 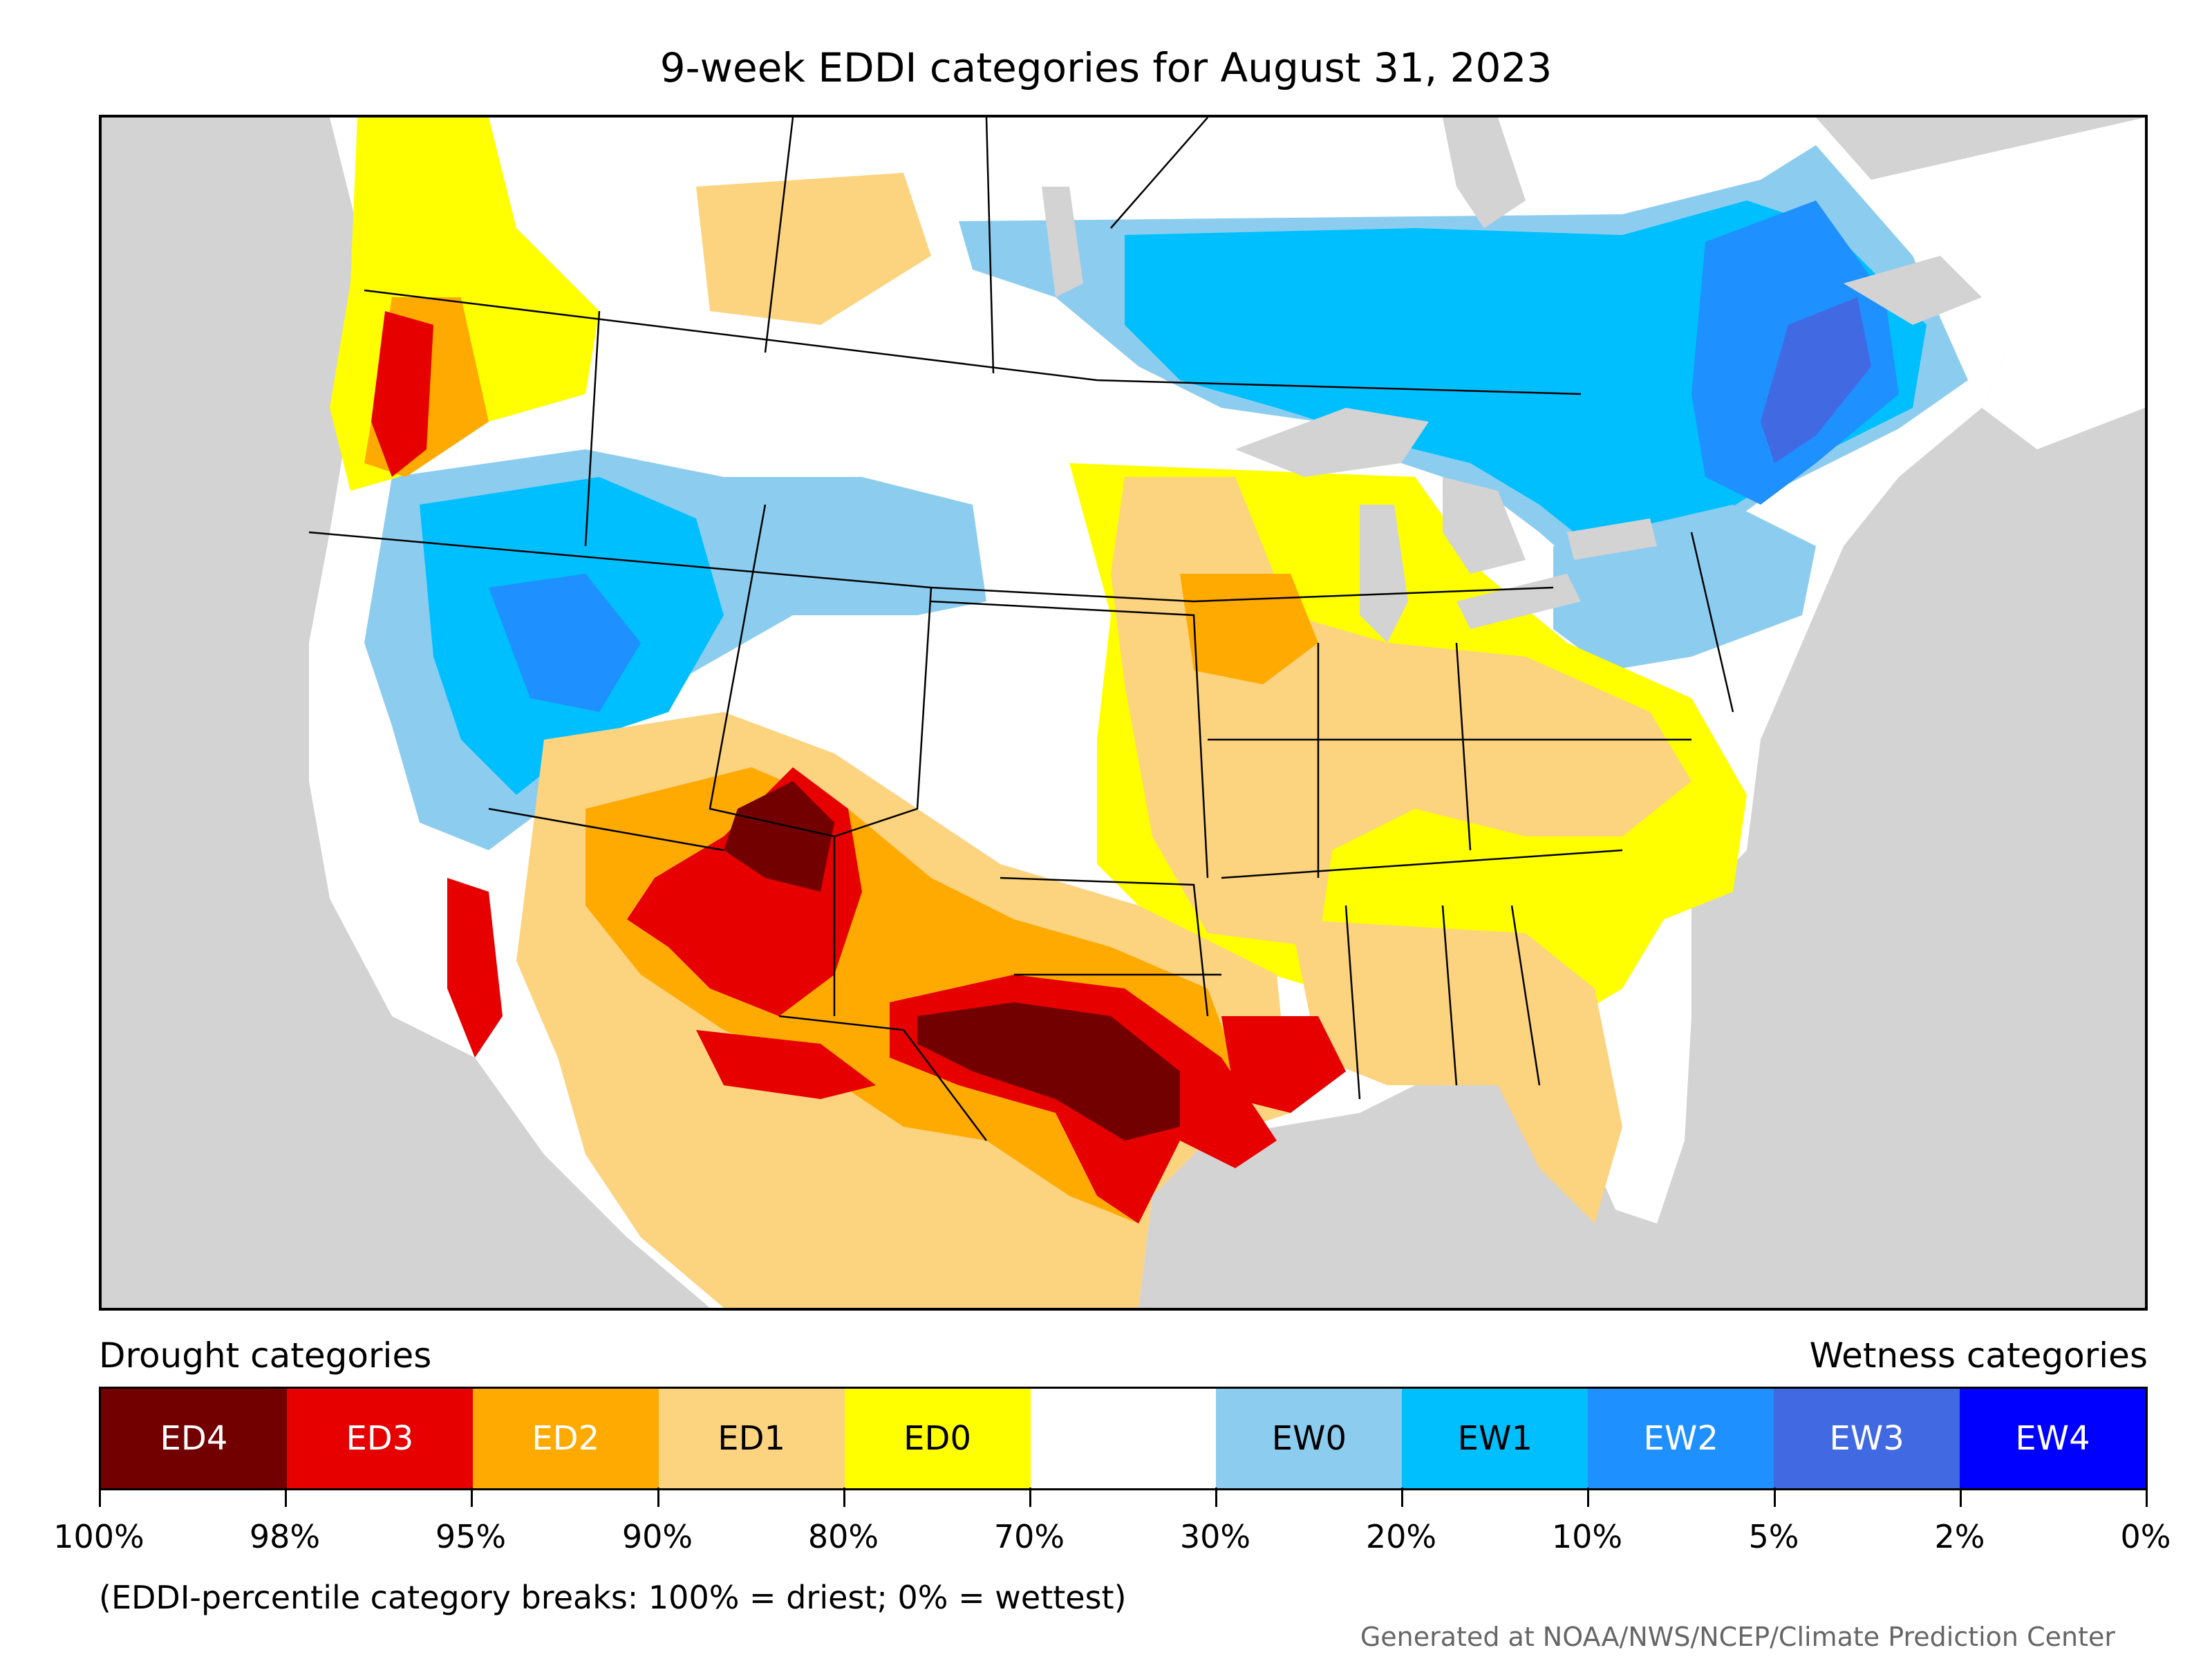 I want to click on dry-southeast-ed1, so click(x=1456, y=1071).